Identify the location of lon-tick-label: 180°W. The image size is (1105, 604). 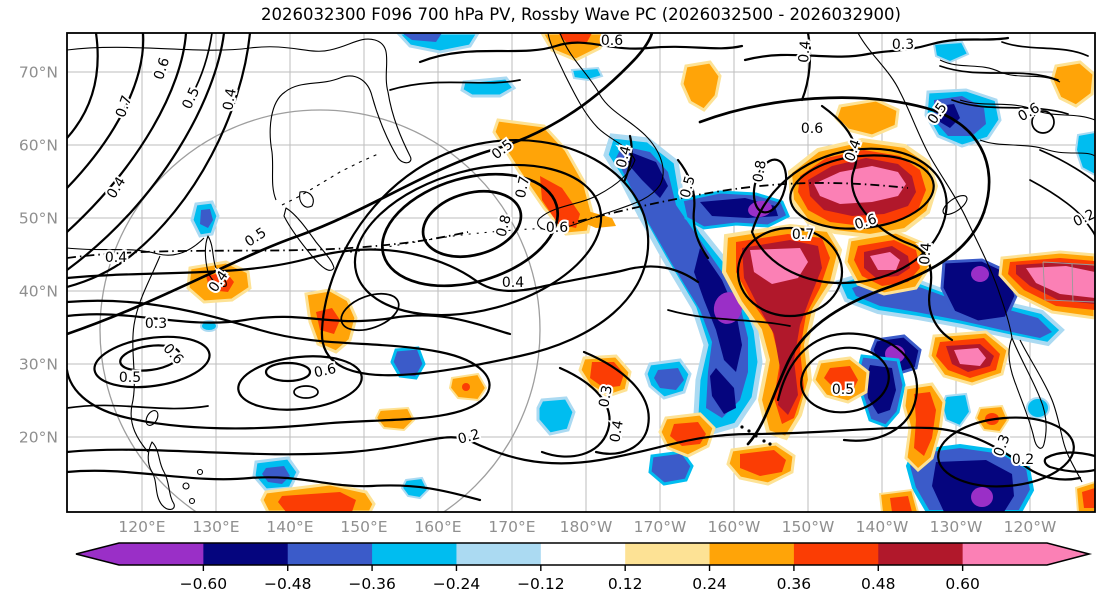
(586, 527).